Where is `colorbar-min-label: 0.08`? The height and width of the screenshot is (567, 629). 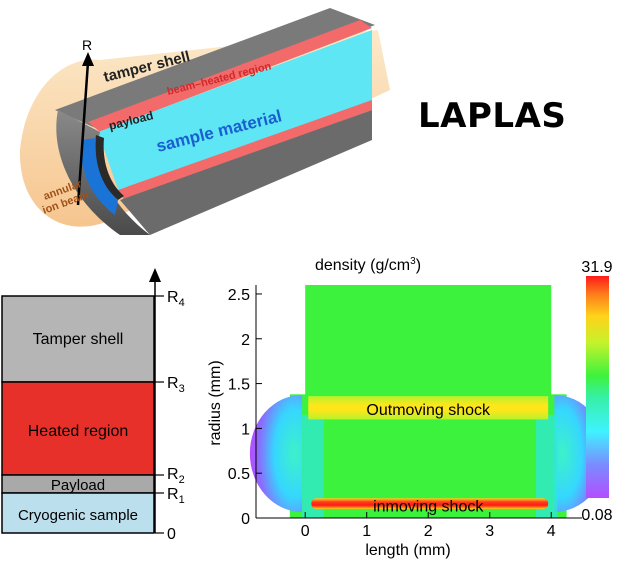 colorbar-min-label: 0.08 is located at coordinates (596, 515).